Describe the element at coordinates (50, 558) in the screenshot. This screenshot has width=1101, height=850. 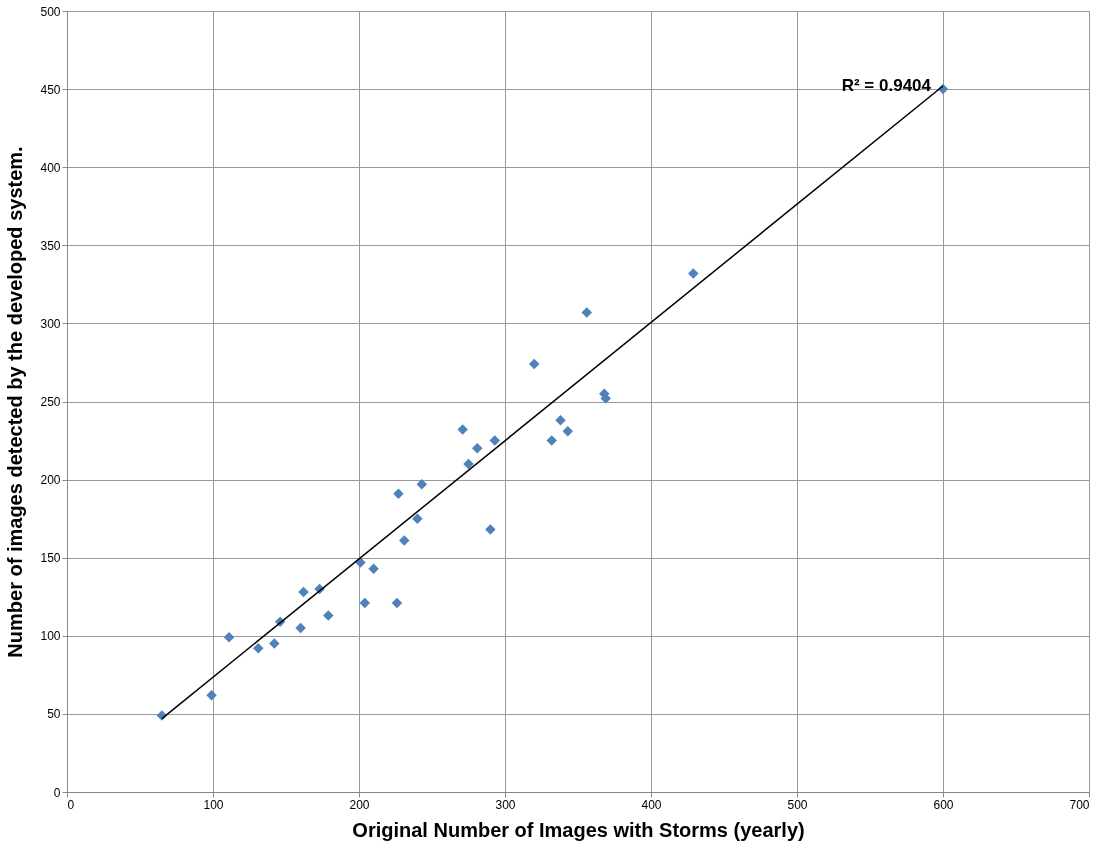
I see `y-tick-label: 150` at that location.